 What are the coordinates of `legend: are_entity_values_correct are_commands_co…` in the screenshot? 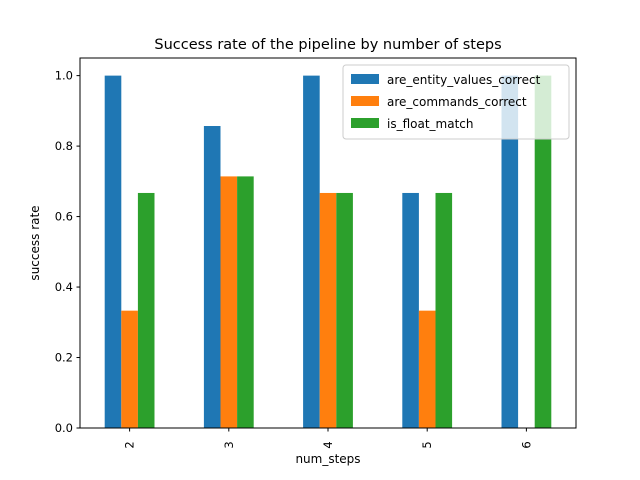 It's located at (456, 102).